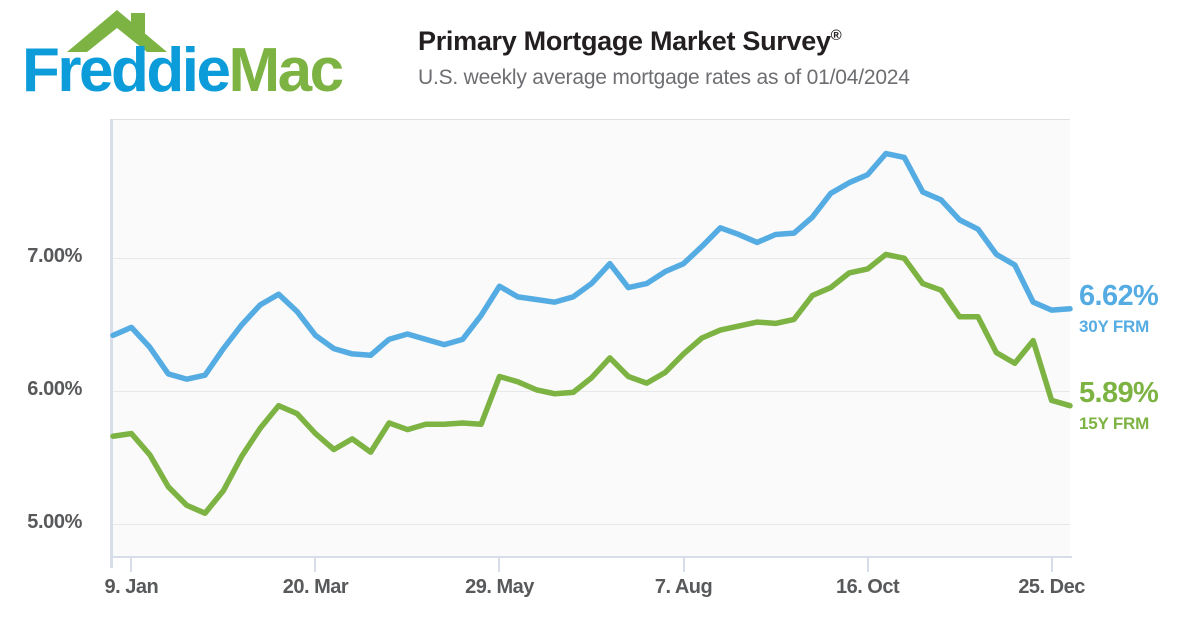 Image resolution: width=1200 pixels, height=630 pixels. What do you see at coordinates (126, 70) in the screenshot?
I see `logo-word-freddie: Freddie` at bounding box center [126, 70].